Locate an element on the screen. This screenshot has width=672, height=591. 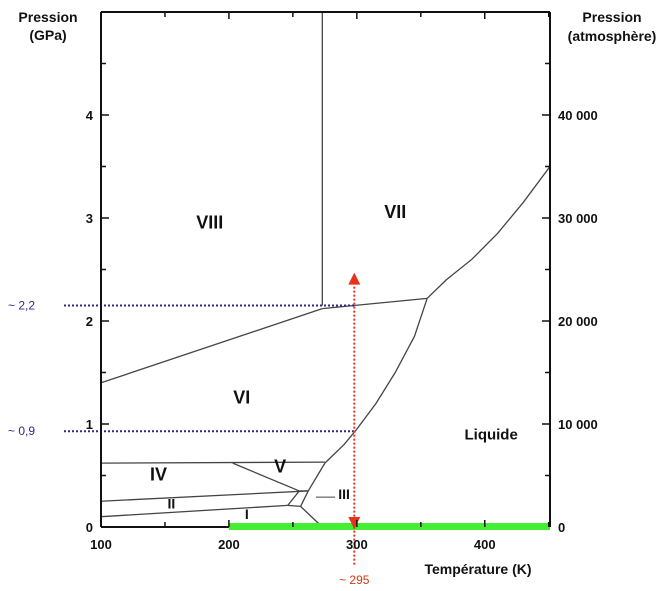
boundary-iii-i is located at coordinates (294, 506).